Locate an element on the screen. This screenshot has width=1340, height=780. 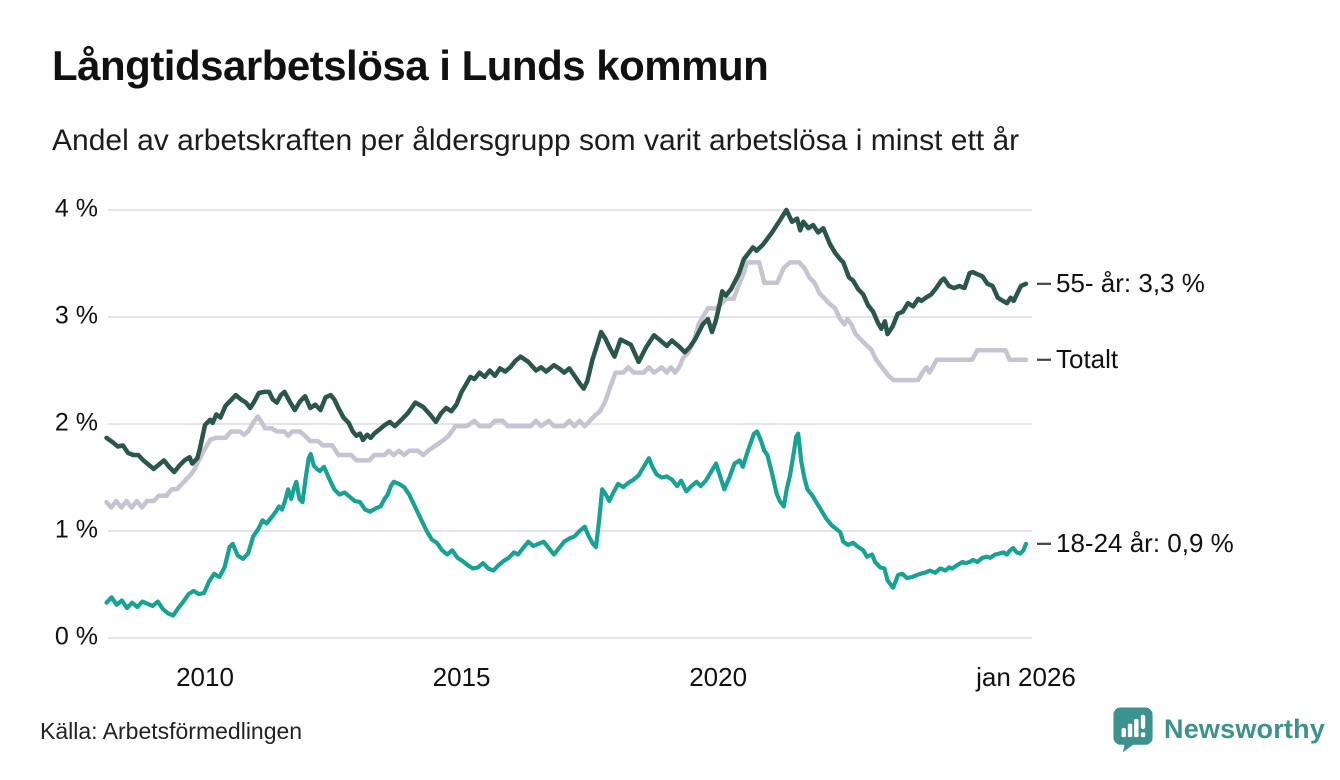
x-axis-tick-label: 2015 is located at coordinates (461, 677).